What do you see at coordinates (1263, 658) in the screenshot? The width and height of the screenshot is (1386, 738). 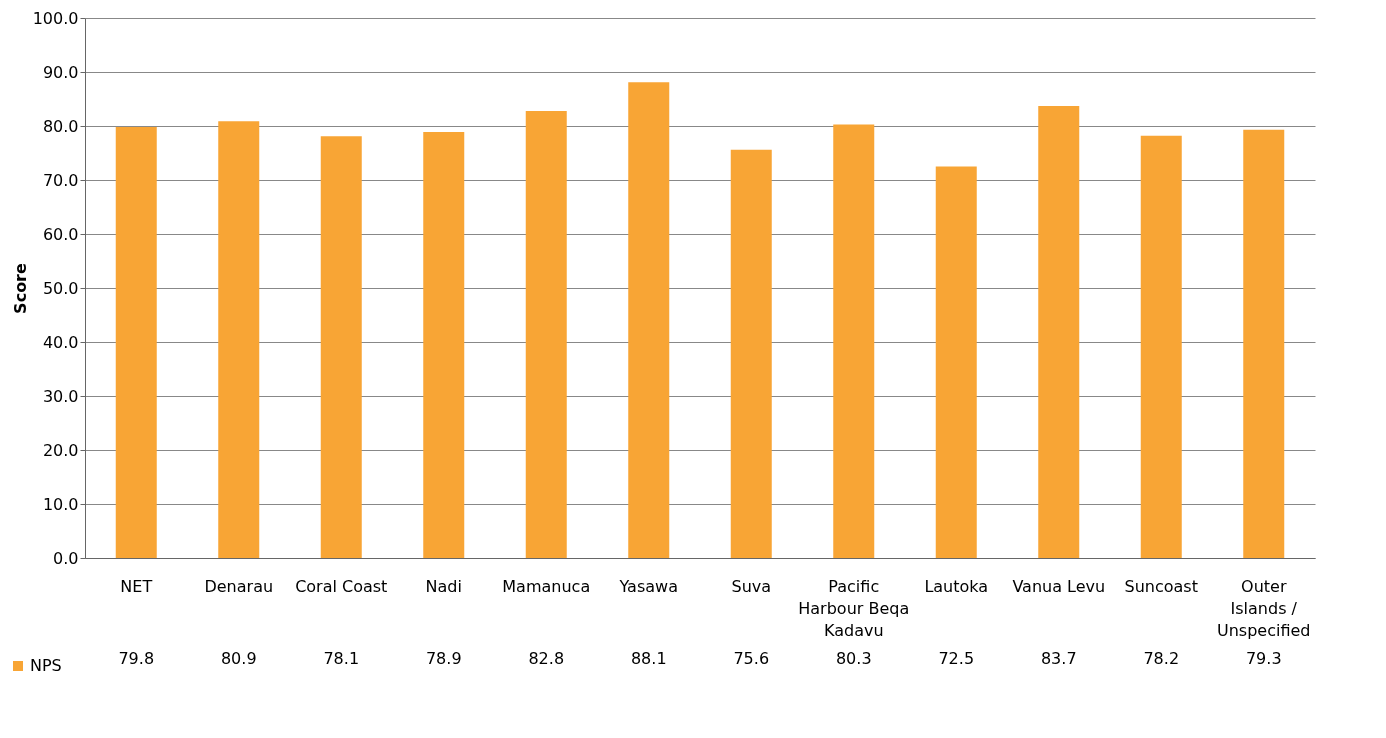 I see `data-label: 79.3` at bounding box center [1263, 658].